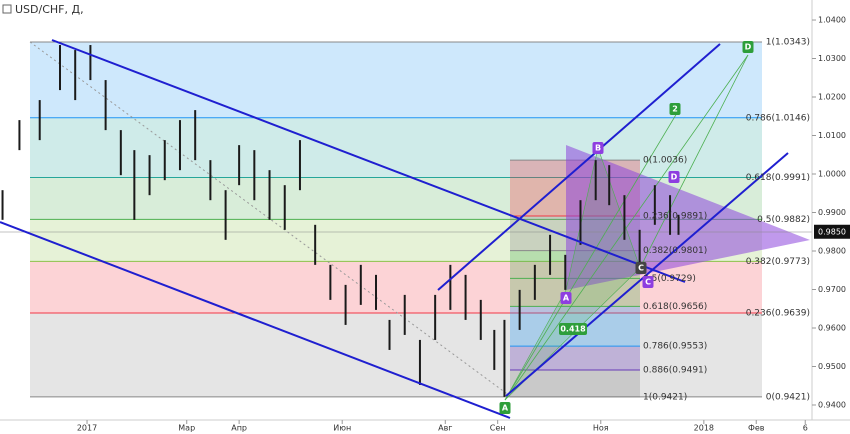  I want to click on fib-label: 0.5(0.9882), so click(783, 220).